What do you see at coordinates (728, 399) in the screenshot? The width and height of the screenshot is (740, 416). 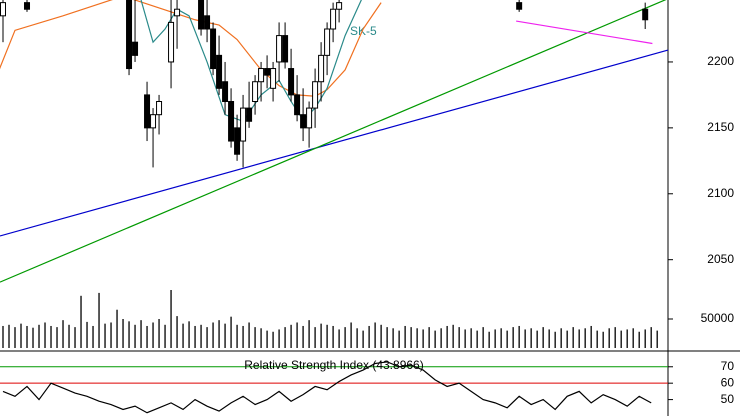 I see `y-tick-label: 50` at bounding box center [728, 399].